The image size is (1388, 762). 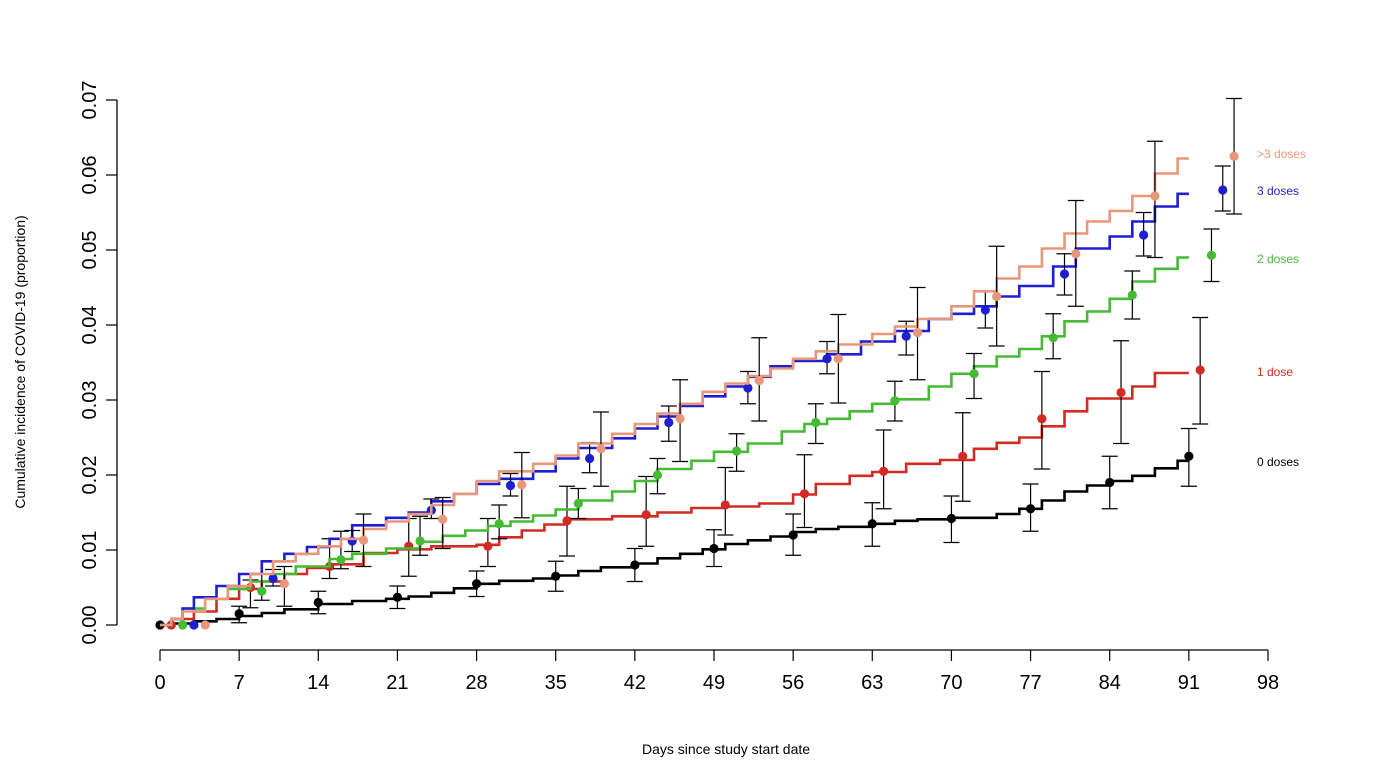 I want to click on y-tick-label: 0.07, so click(x=90, y=100).